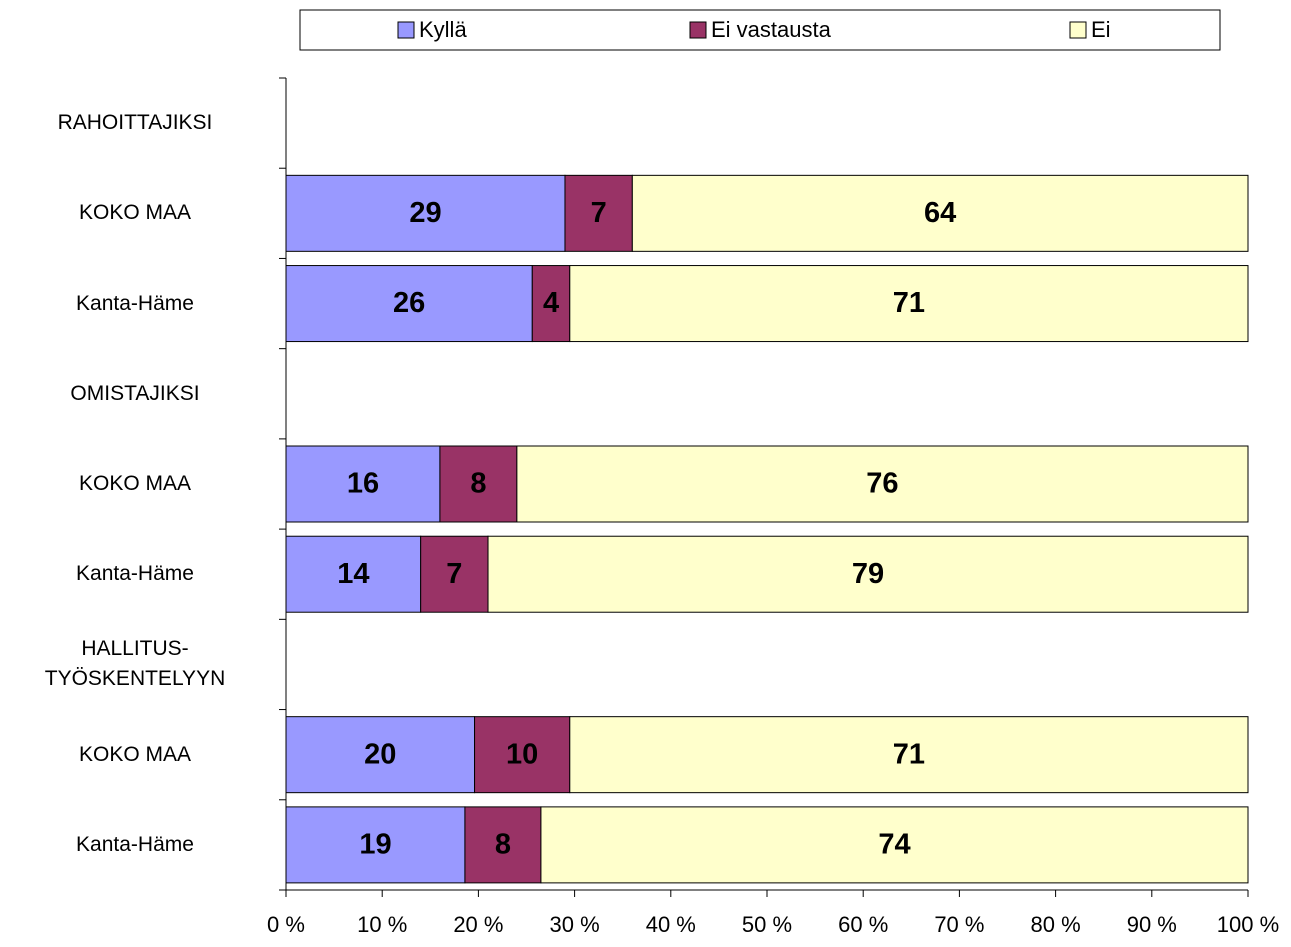  What do you see at coordinates (135, 664) in the screenshot?
I see `y-tick-label: HALLITUS- TYÖSKENTELYYN` at bounding box center [135, 664].